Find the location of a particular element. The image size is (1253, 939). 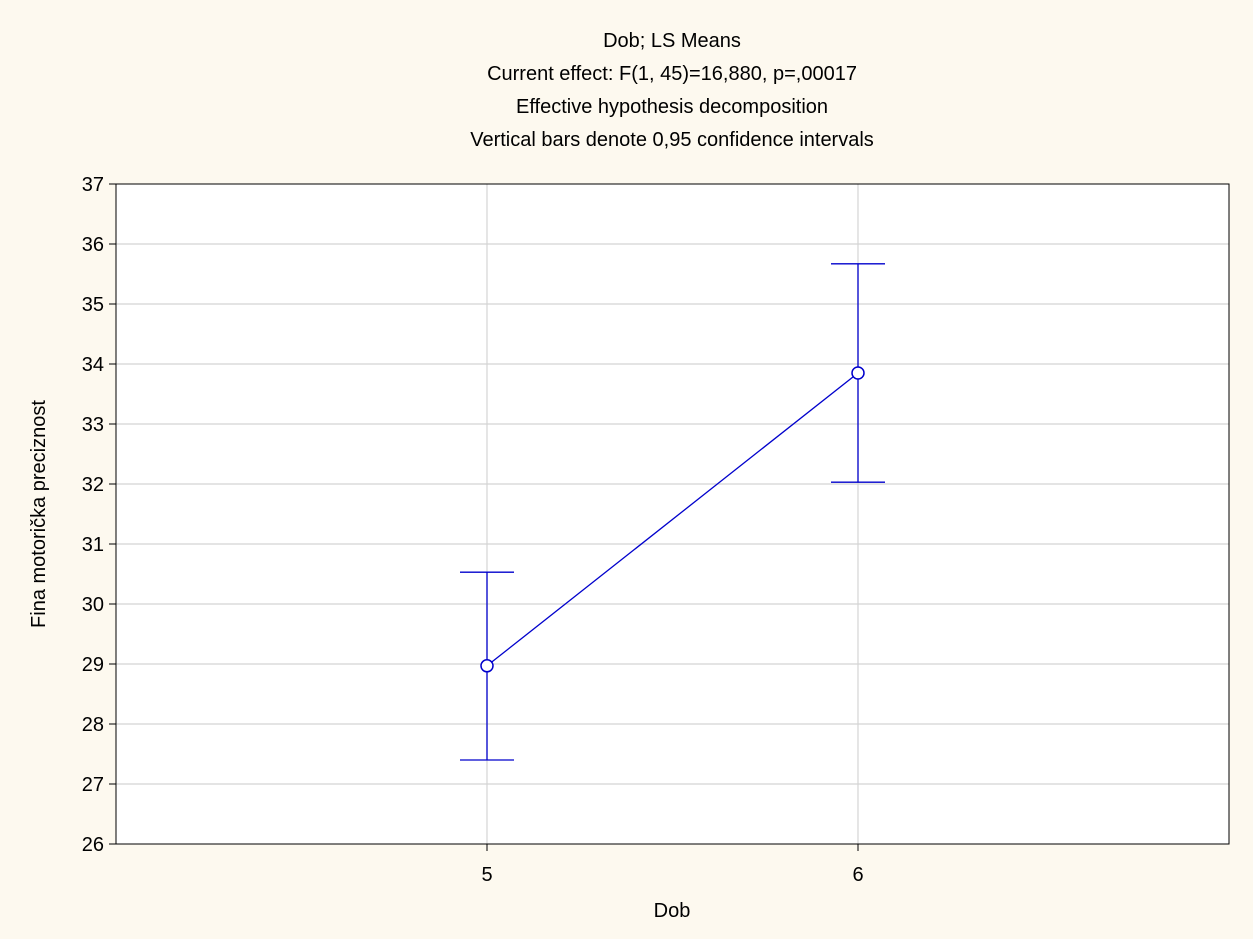

title-line-3: Effective hypothesis decomposition is located at coordinates (672, 107).